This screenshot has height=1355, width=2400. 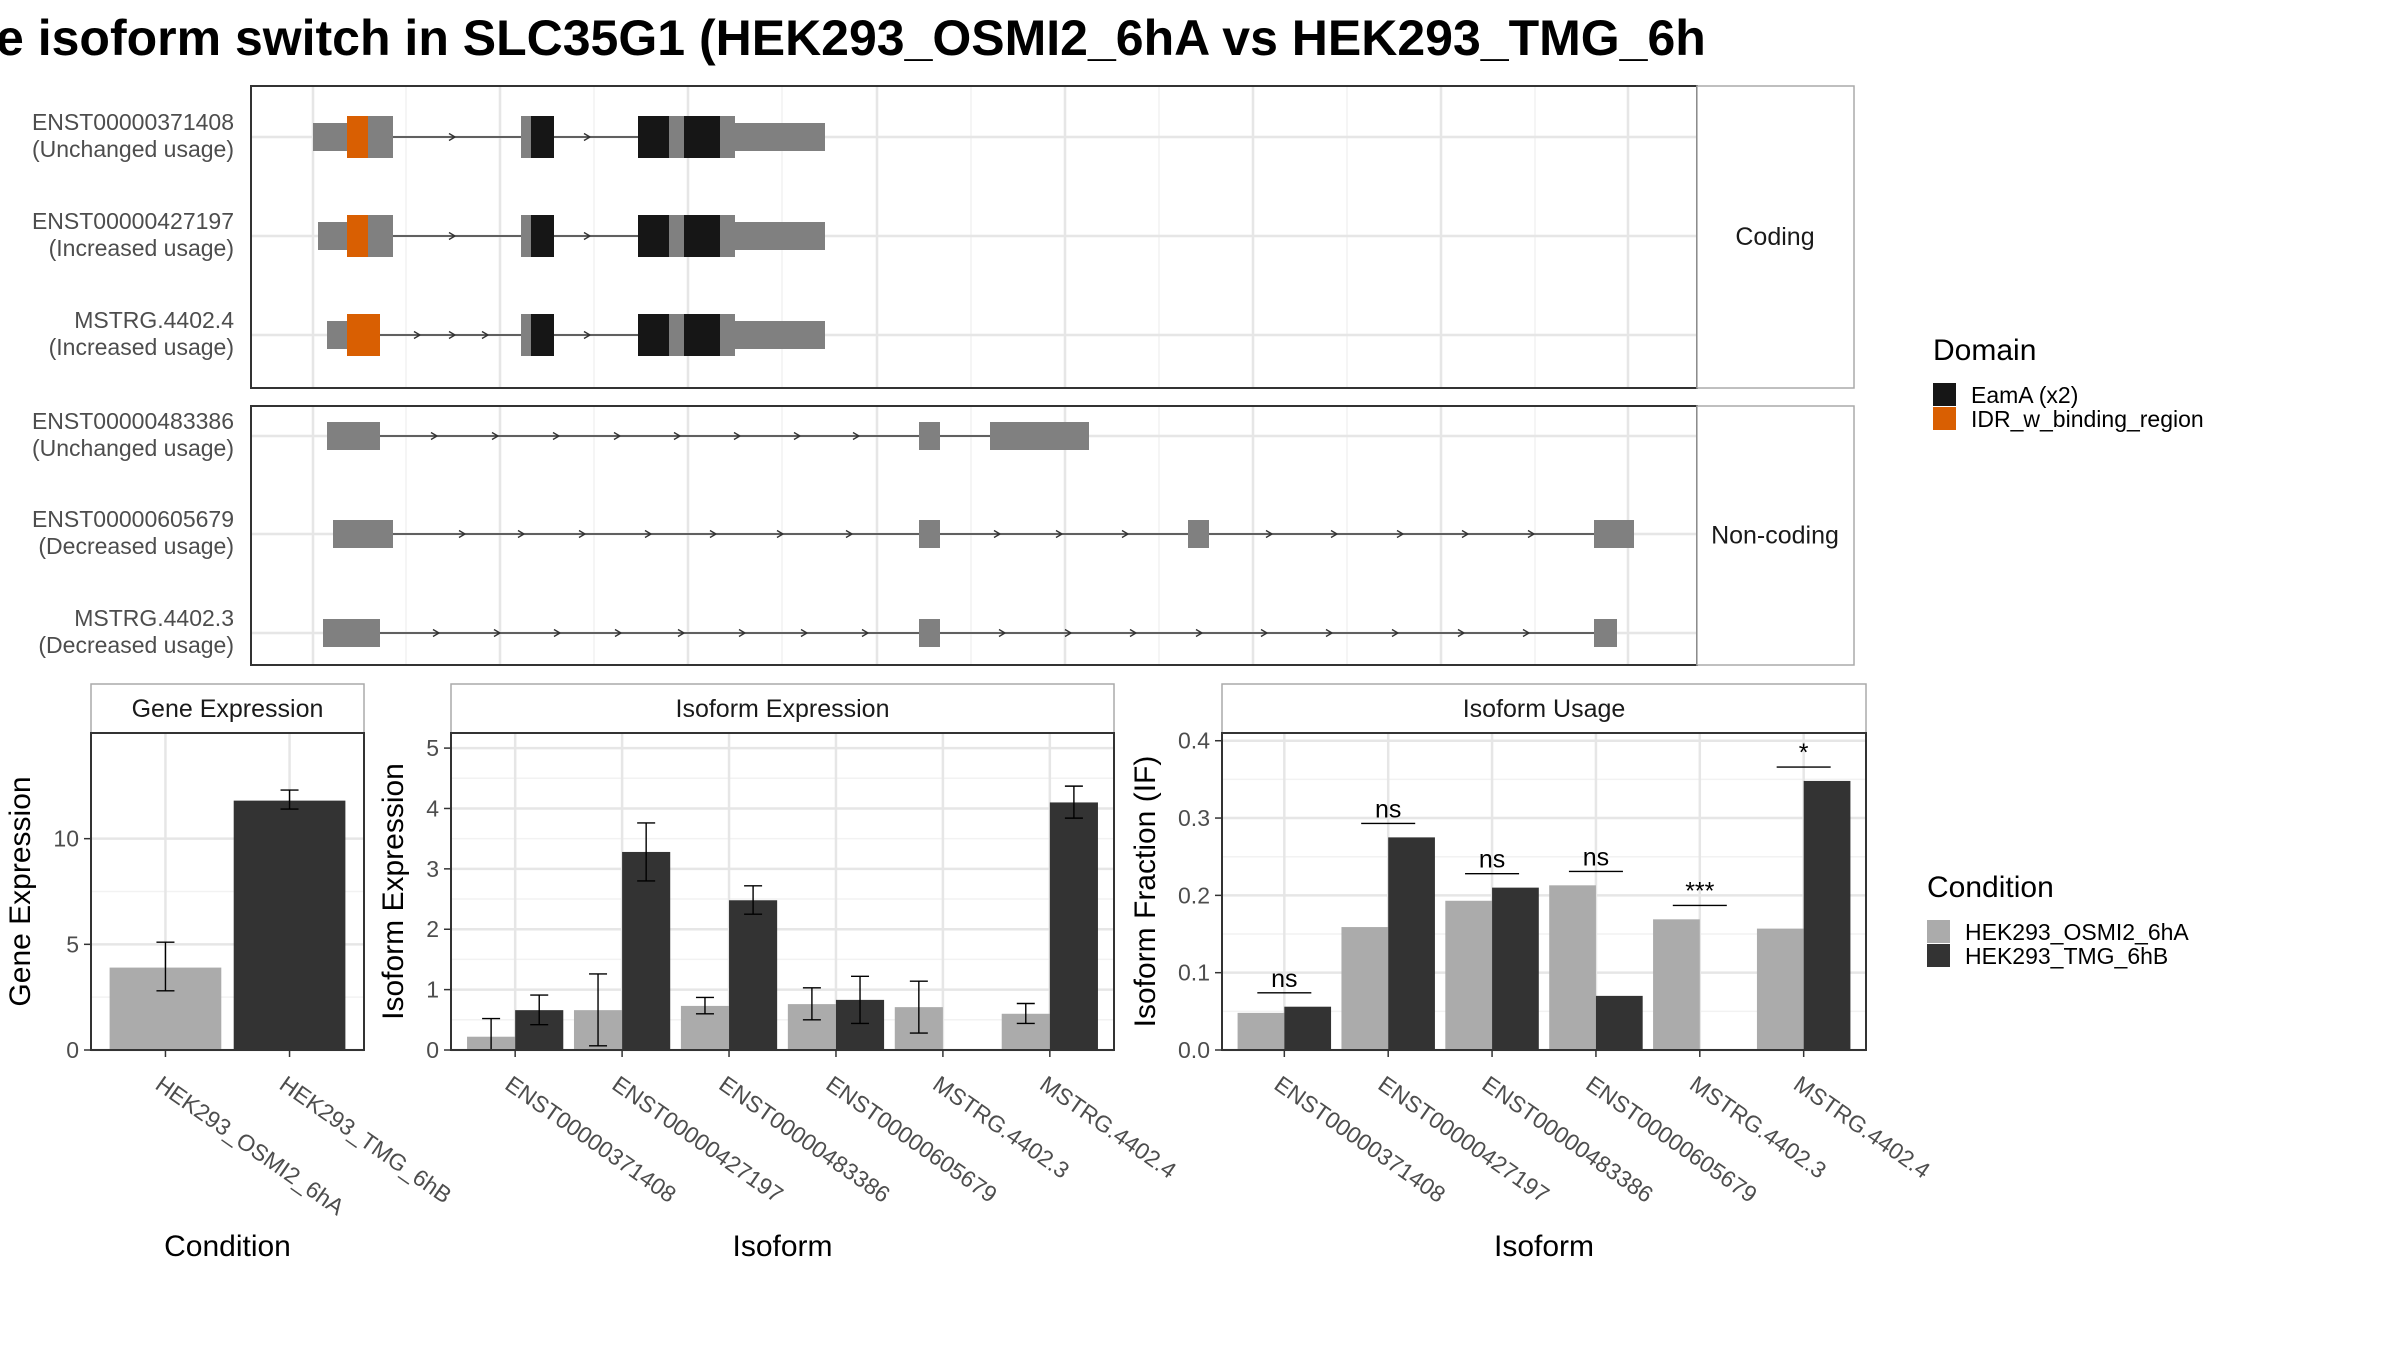 I want to click on isoform-expression-panel-border, so click(x=782, y=891).